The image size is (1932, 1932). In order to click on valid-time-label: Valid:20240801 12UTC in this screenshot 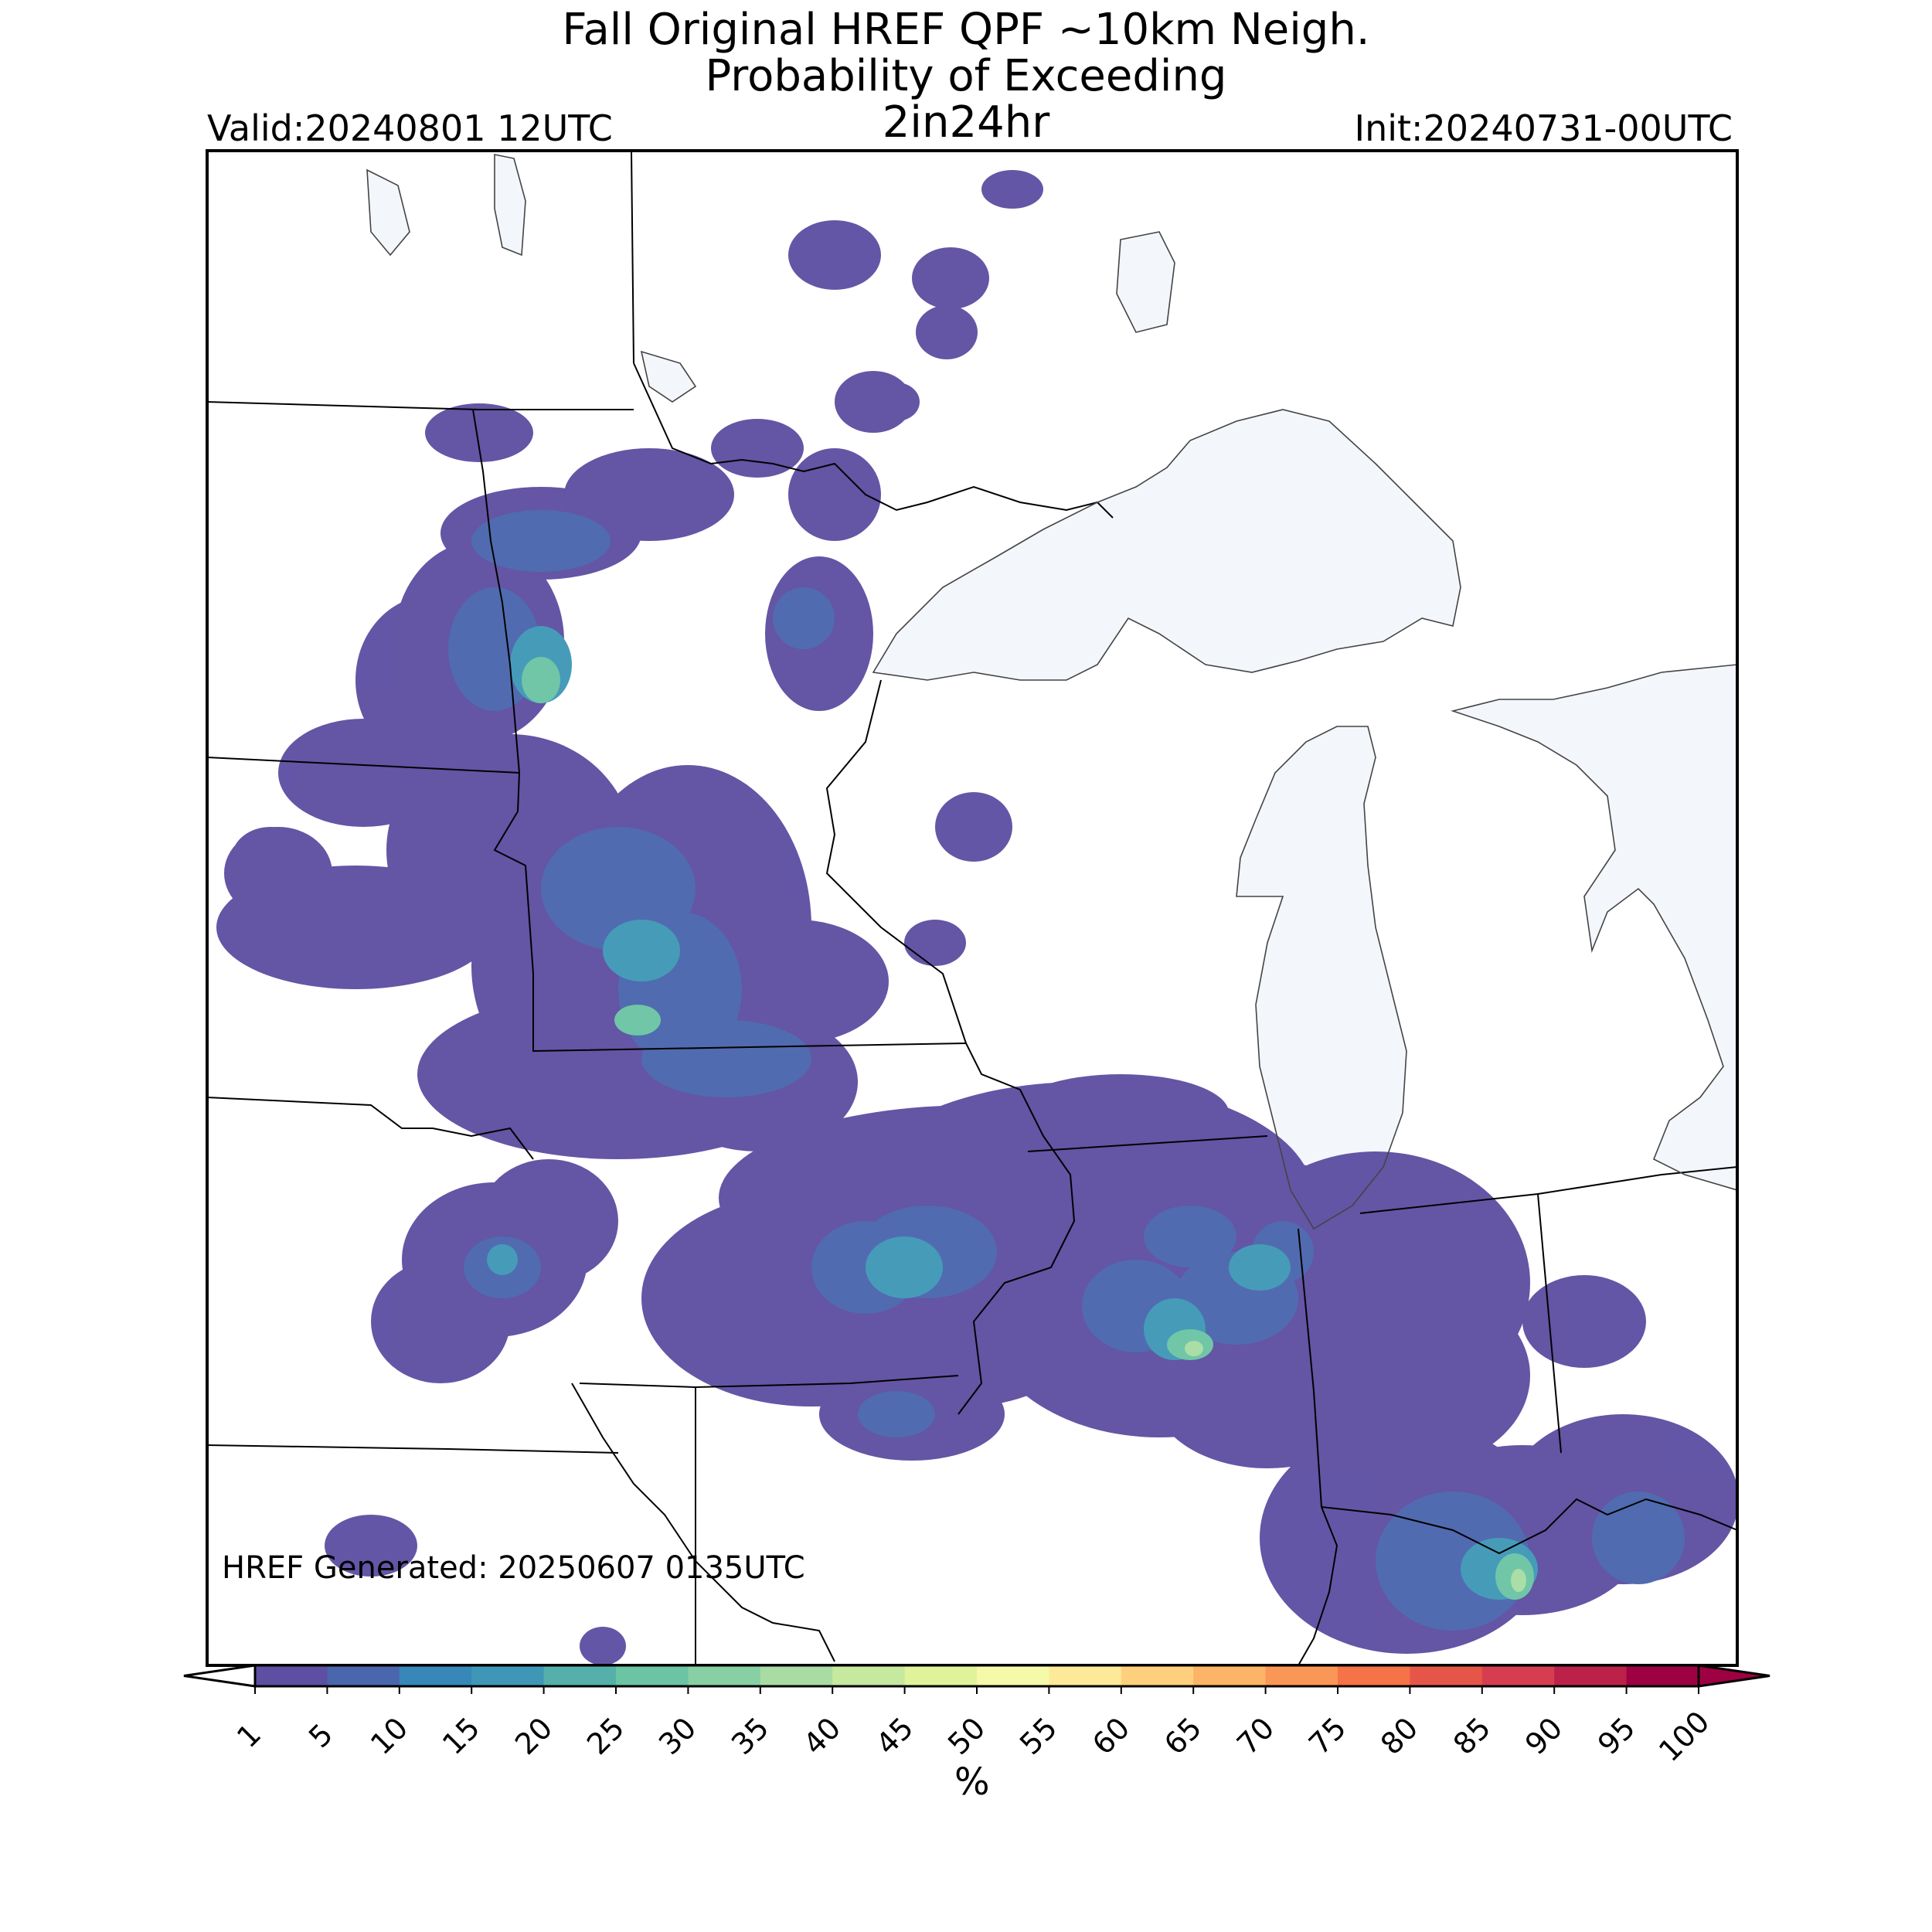, I will do `click(410, 128)`.